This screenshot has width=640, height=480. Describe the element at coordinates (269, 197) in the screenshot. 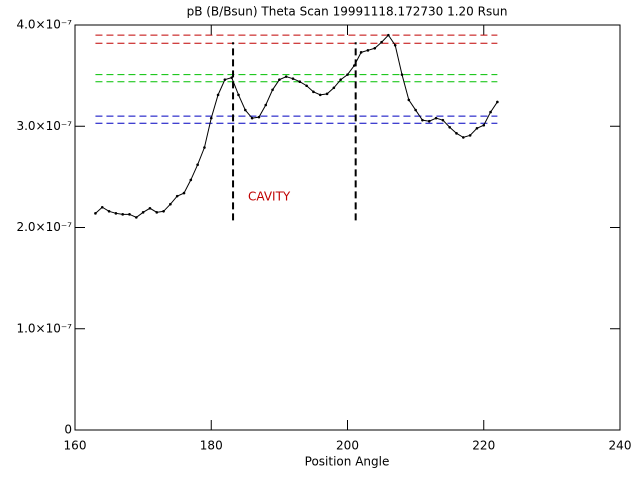

I see `annotation: CAVITY` at that location.